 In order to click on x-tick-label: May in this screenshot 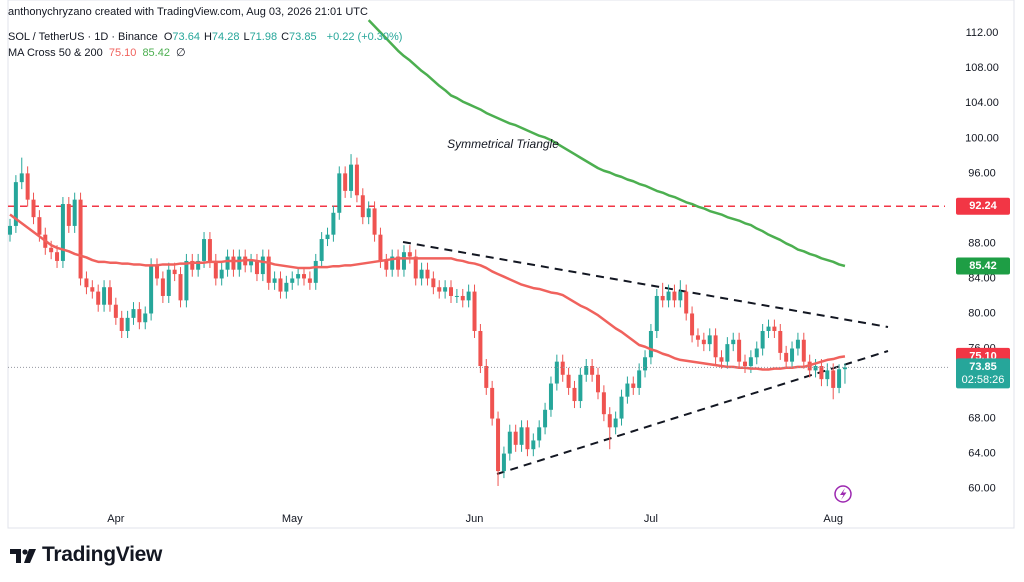, I will do `click(292, 519)`.